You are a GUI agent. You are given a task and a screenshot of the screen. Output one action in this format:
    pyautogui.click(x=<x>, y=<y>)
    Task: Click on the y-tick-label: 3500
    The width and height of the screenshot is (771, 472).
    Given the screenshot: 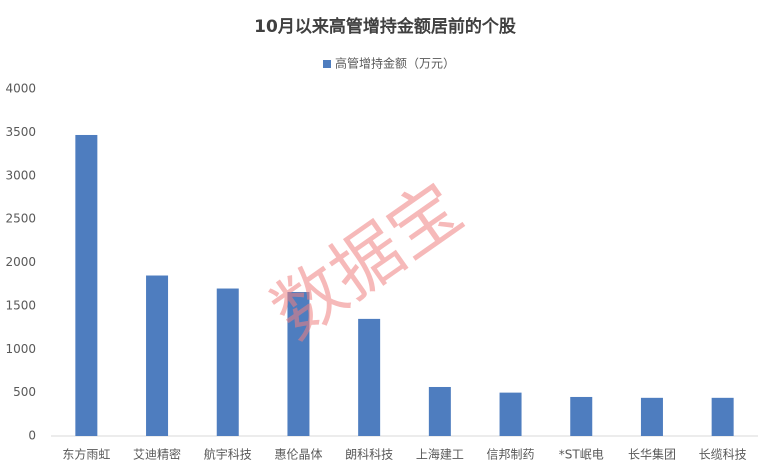 What is the action you would take?
    pyautogui.click(x=20, y=132)
    